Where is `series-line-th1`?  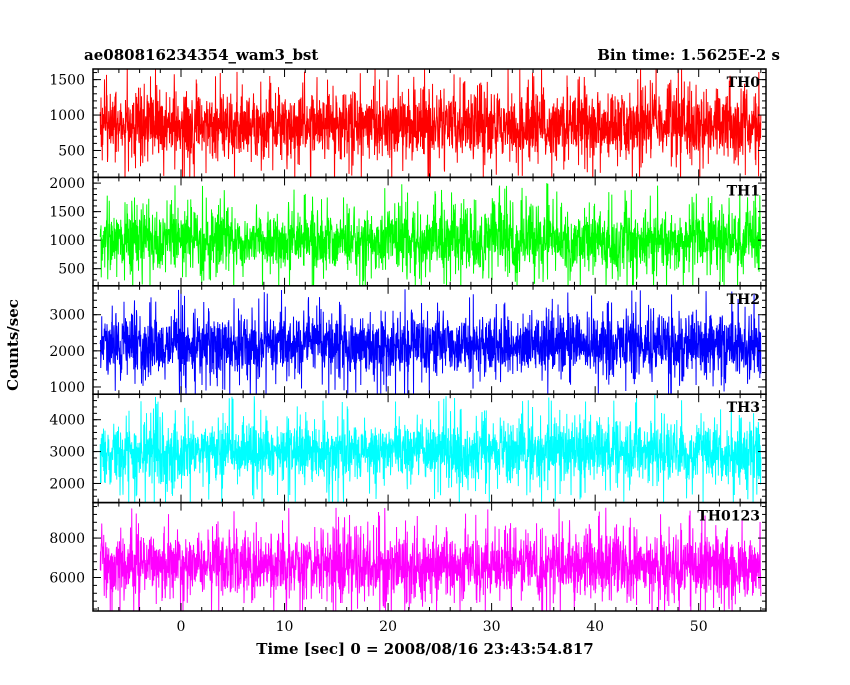
series-line-th1 is located at coordinates (430, 234).